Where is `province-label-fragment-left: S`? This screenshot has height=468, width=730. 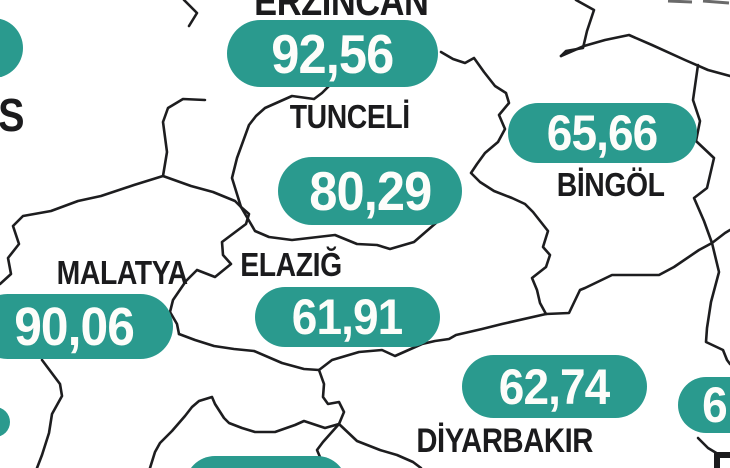 province-label-fragment-left: S is located at coordinates (12, 115).